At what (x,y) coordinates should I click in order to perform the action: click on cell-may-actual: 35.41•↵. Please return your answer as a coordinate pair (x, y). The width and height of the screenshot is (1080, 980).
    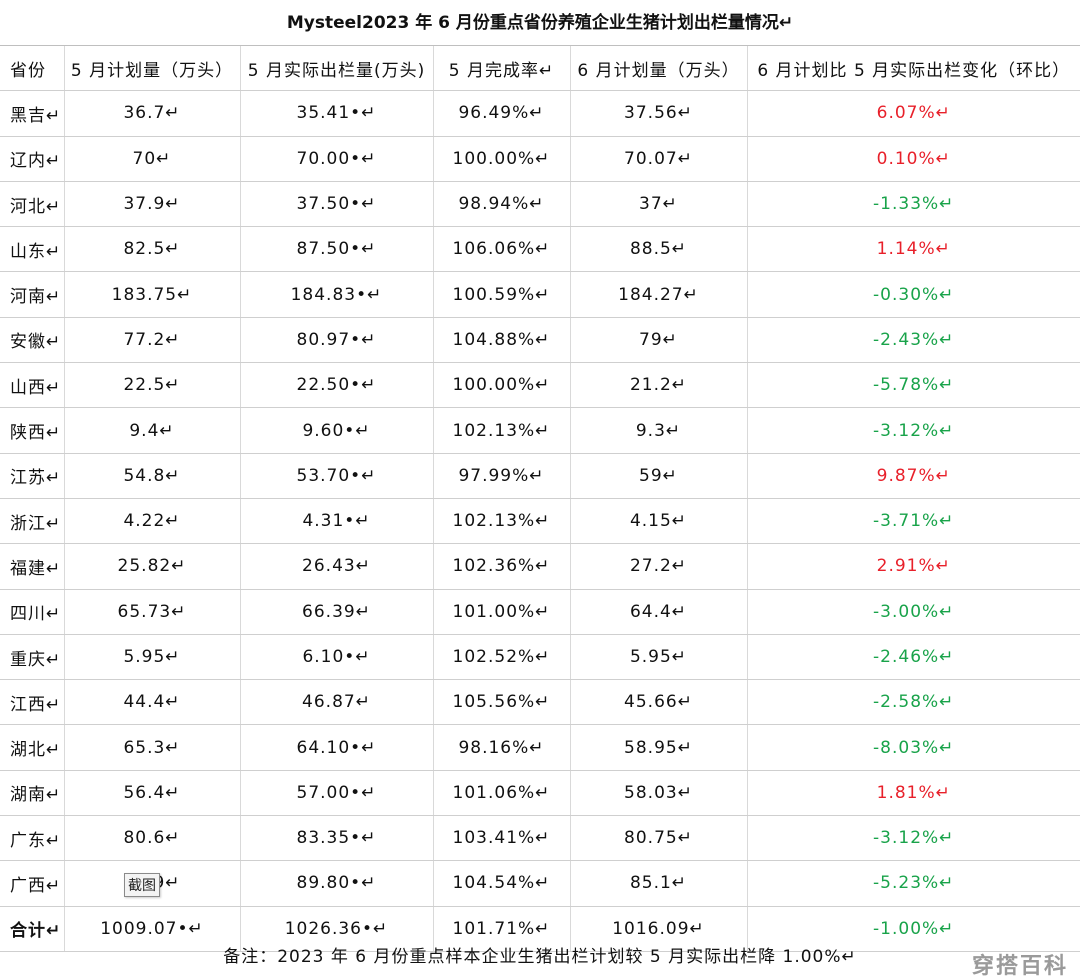
    Looking at the image, I should click on (337, 113).